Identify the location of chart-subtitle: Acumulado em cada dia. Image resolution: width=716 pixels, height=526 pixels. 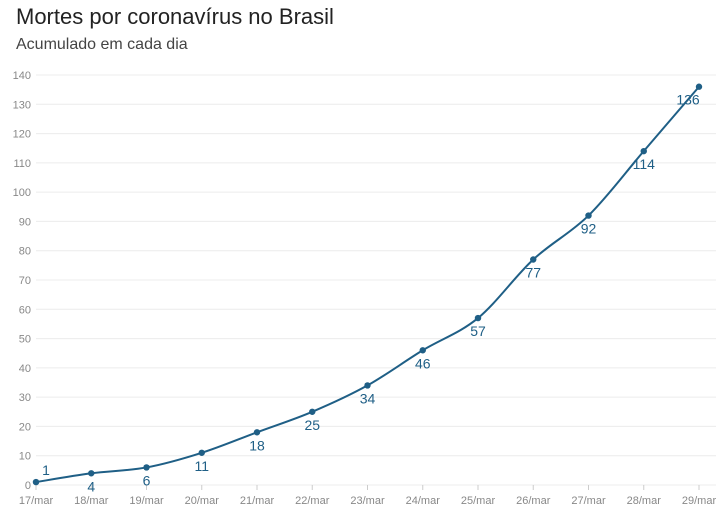
(102, 44).